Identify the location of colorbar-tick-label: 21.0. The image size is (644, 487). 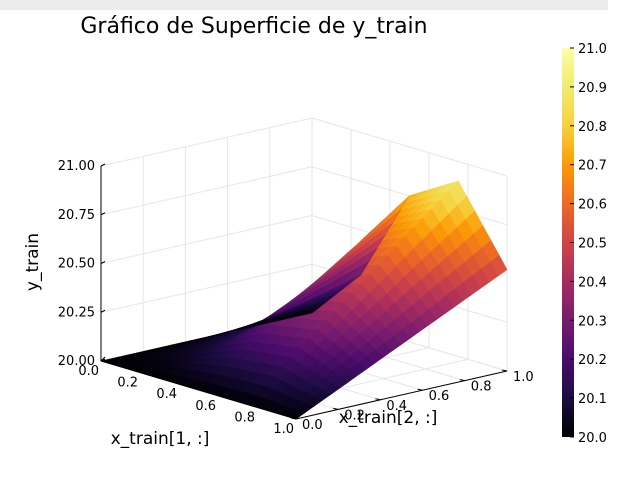
(592, 49).